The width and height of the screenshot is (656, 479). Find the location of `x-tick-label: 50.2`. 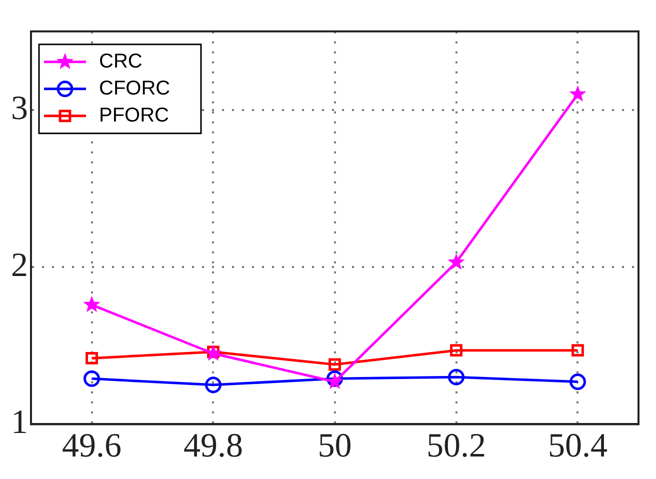

x-tick-label: 50.2 is located at coordinates (456, 446).